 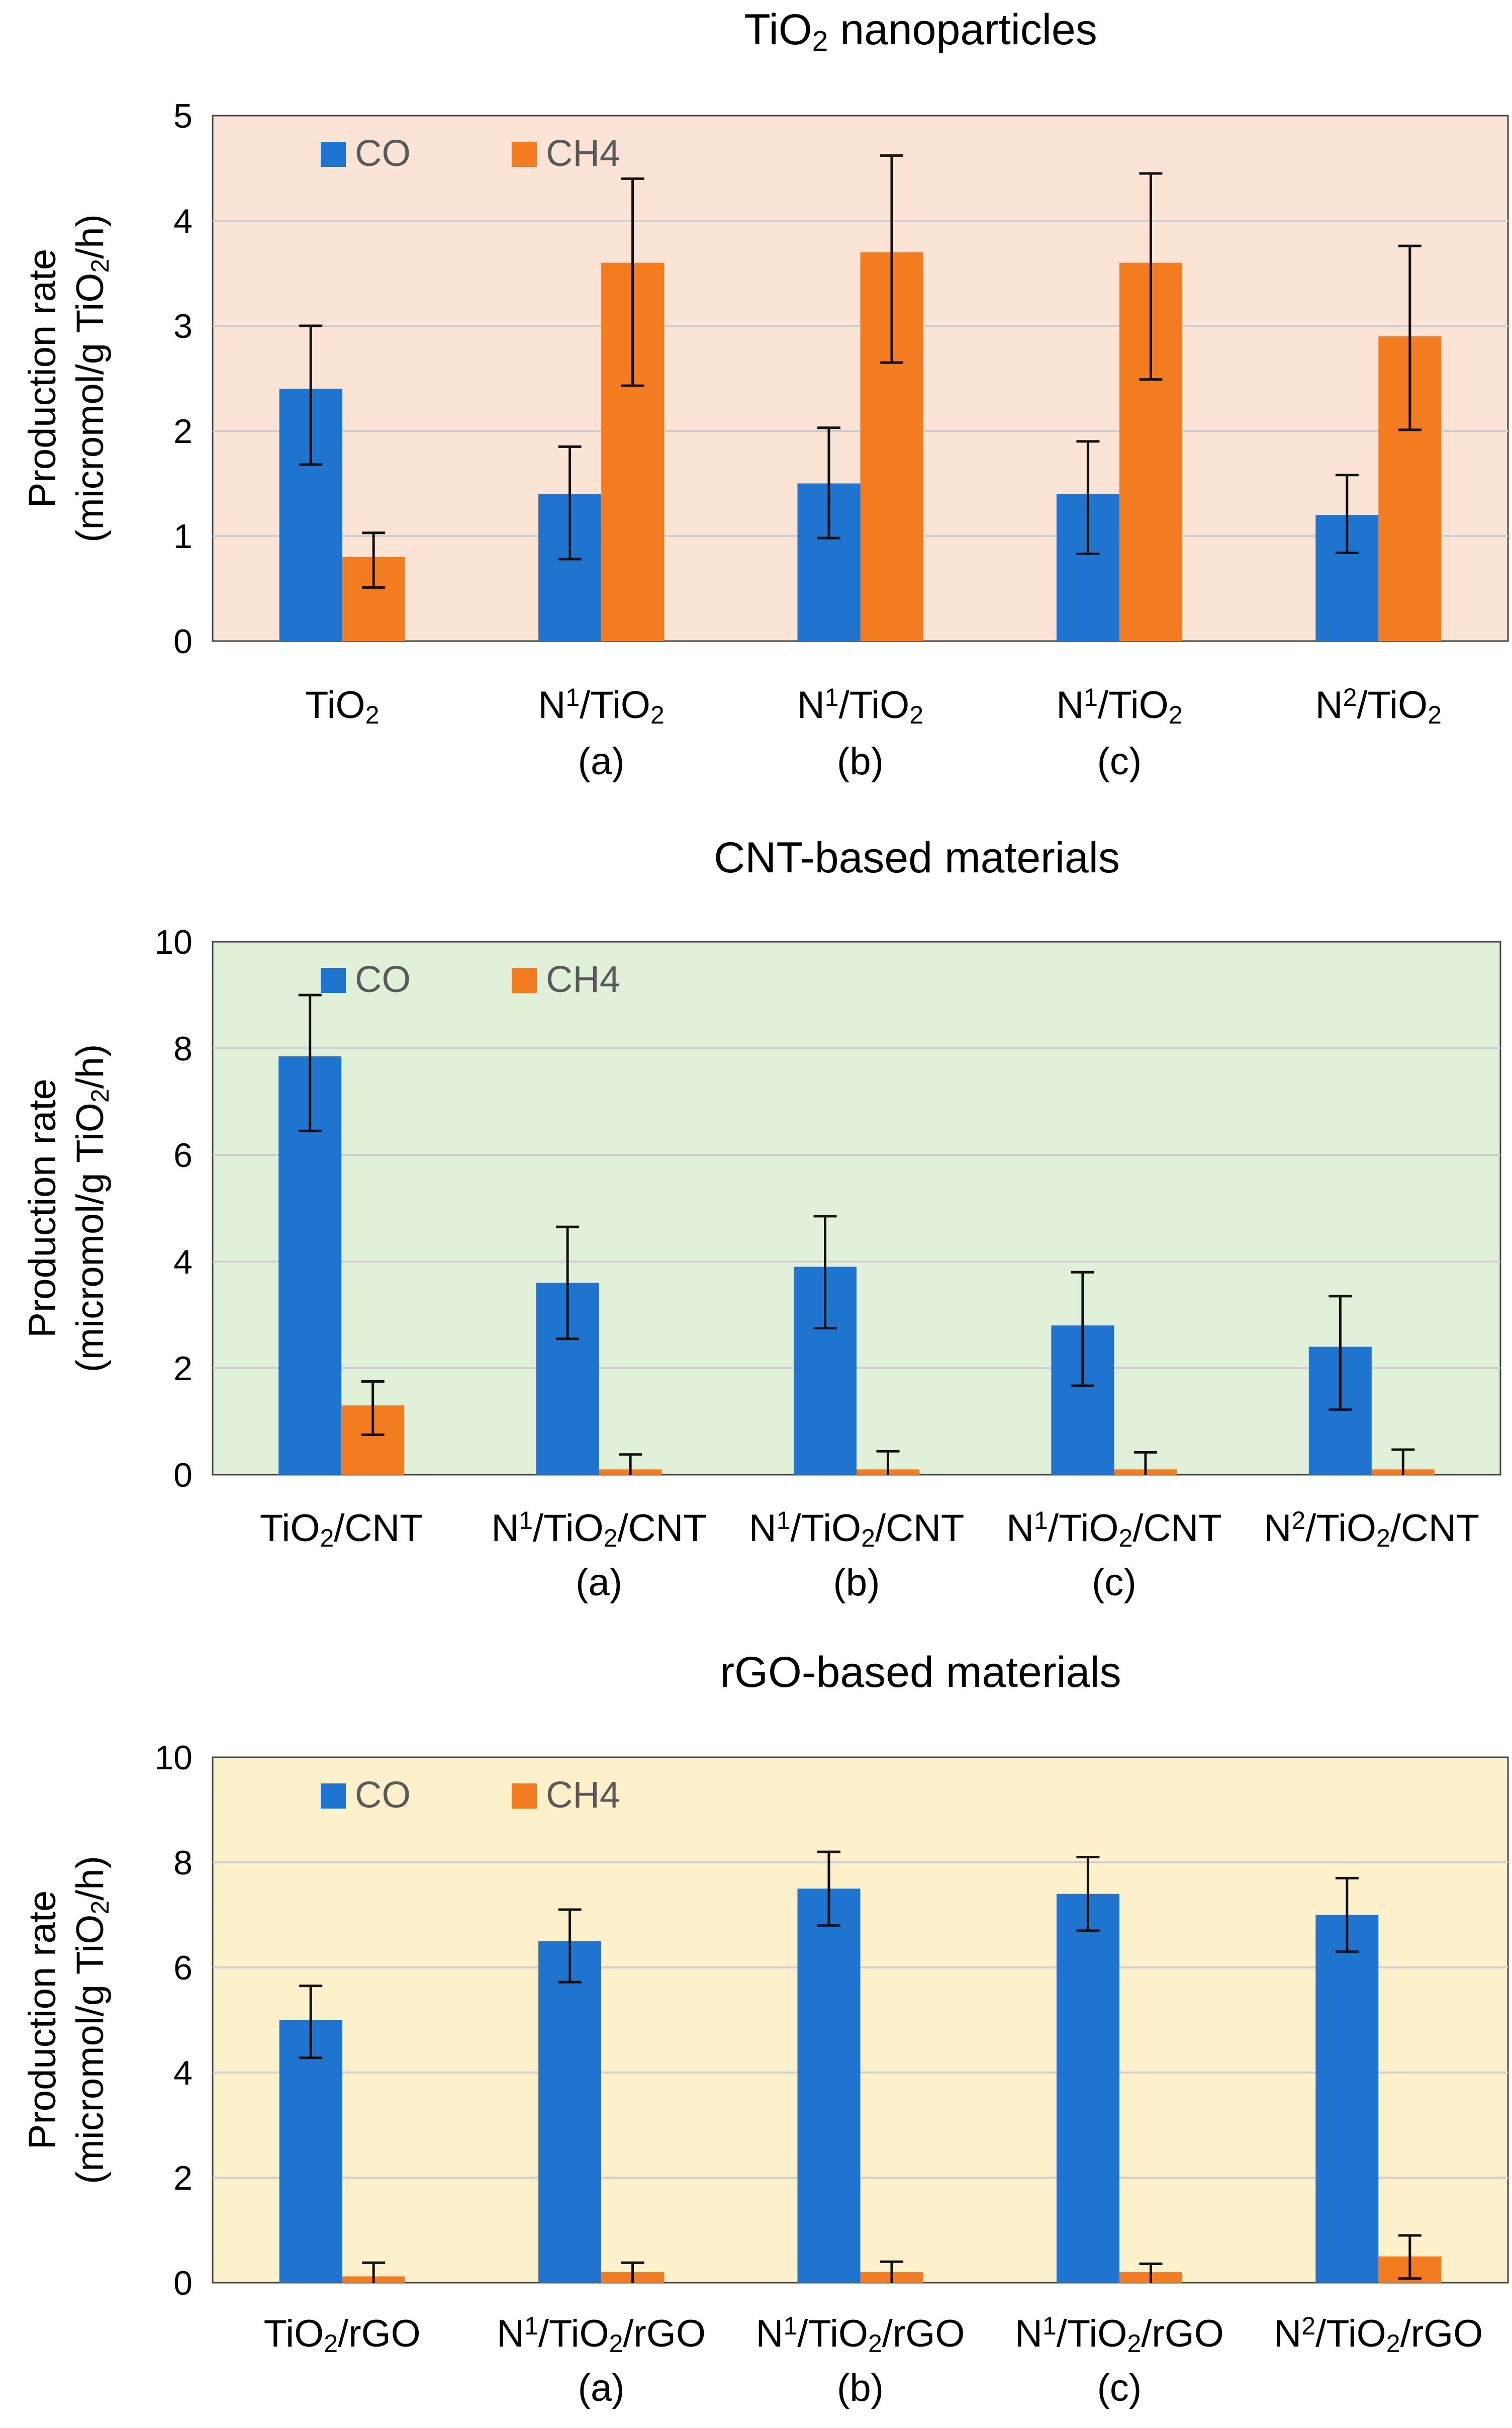 I want to click on y-tick-label: 3, so click(x=183, y=326).